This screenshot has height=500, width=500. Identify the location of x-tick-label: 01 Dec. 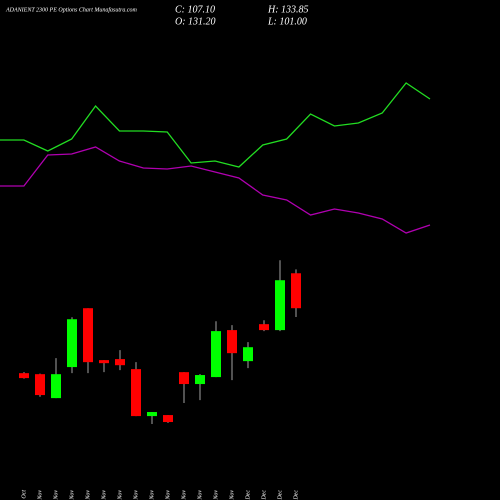
(248, 495).